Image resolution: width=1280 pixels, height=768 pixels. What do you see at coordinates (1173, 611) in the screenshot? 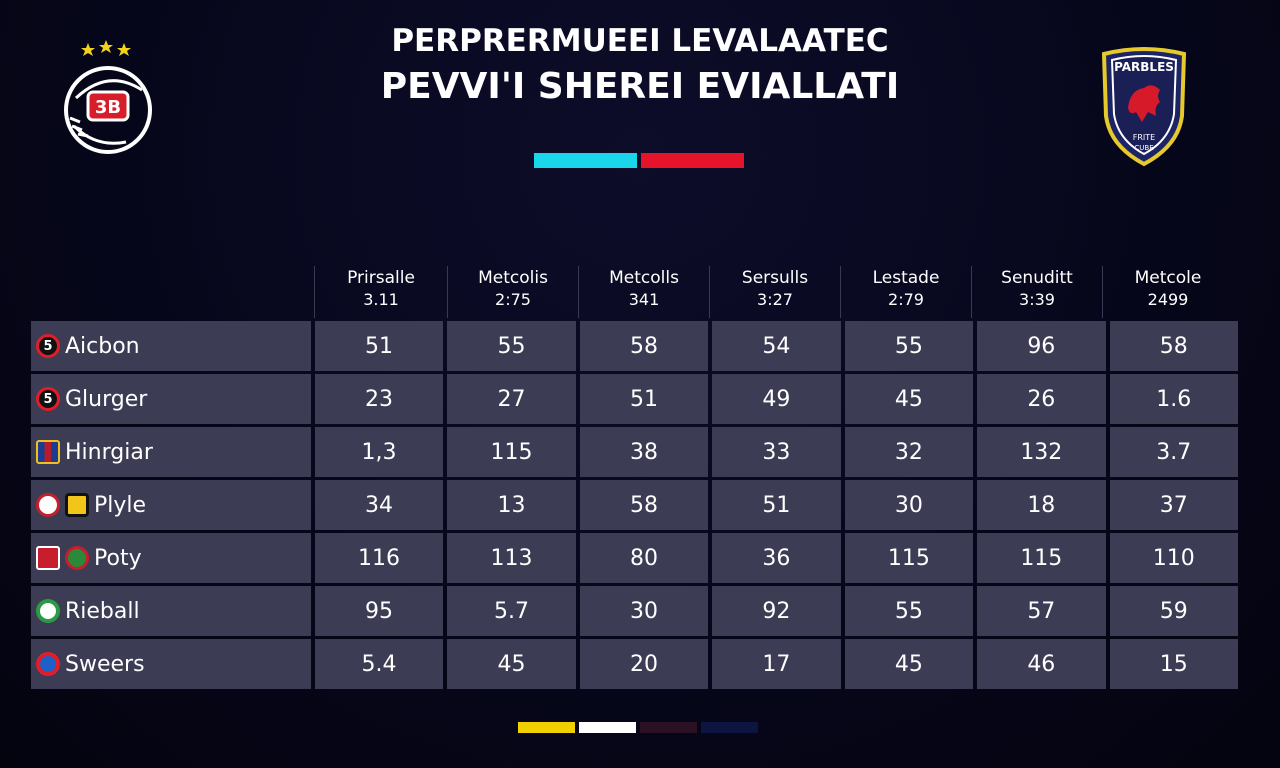
I see `table-cell: 59` at bounding box center [1173, 611].